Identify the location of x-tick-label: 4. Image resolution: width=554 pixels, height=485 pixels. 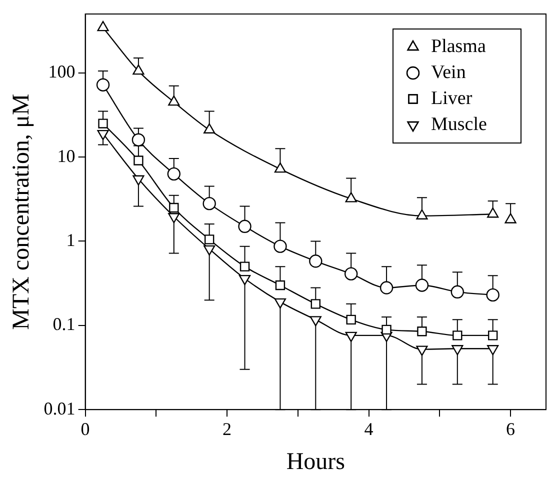
(369, 429).